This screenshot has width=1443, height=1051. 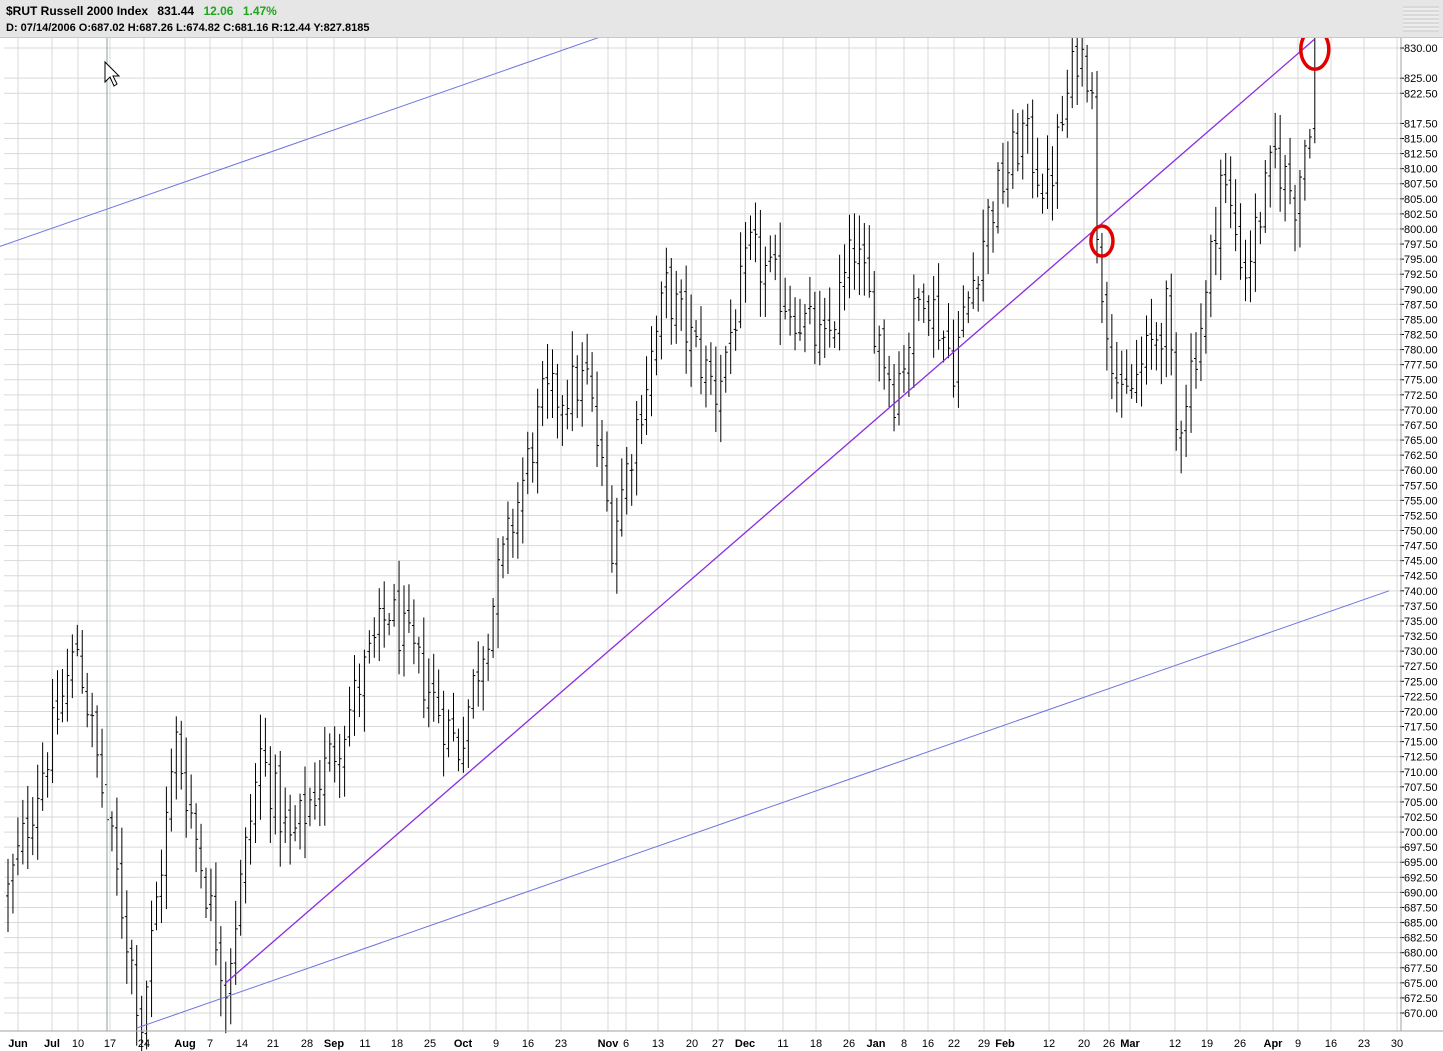 I want to click on x-tick-label-1: Jul, so click(x=52, y=1044).